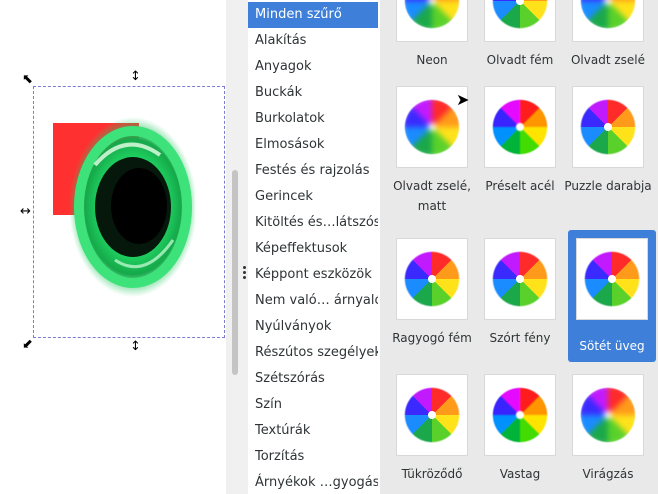 This screenshot has height=494, width=658. What do you see at coordinates (312, 170) in the screenshot?
I see `category-item: Festés és rajzolás` at bounding box center [312, 170].